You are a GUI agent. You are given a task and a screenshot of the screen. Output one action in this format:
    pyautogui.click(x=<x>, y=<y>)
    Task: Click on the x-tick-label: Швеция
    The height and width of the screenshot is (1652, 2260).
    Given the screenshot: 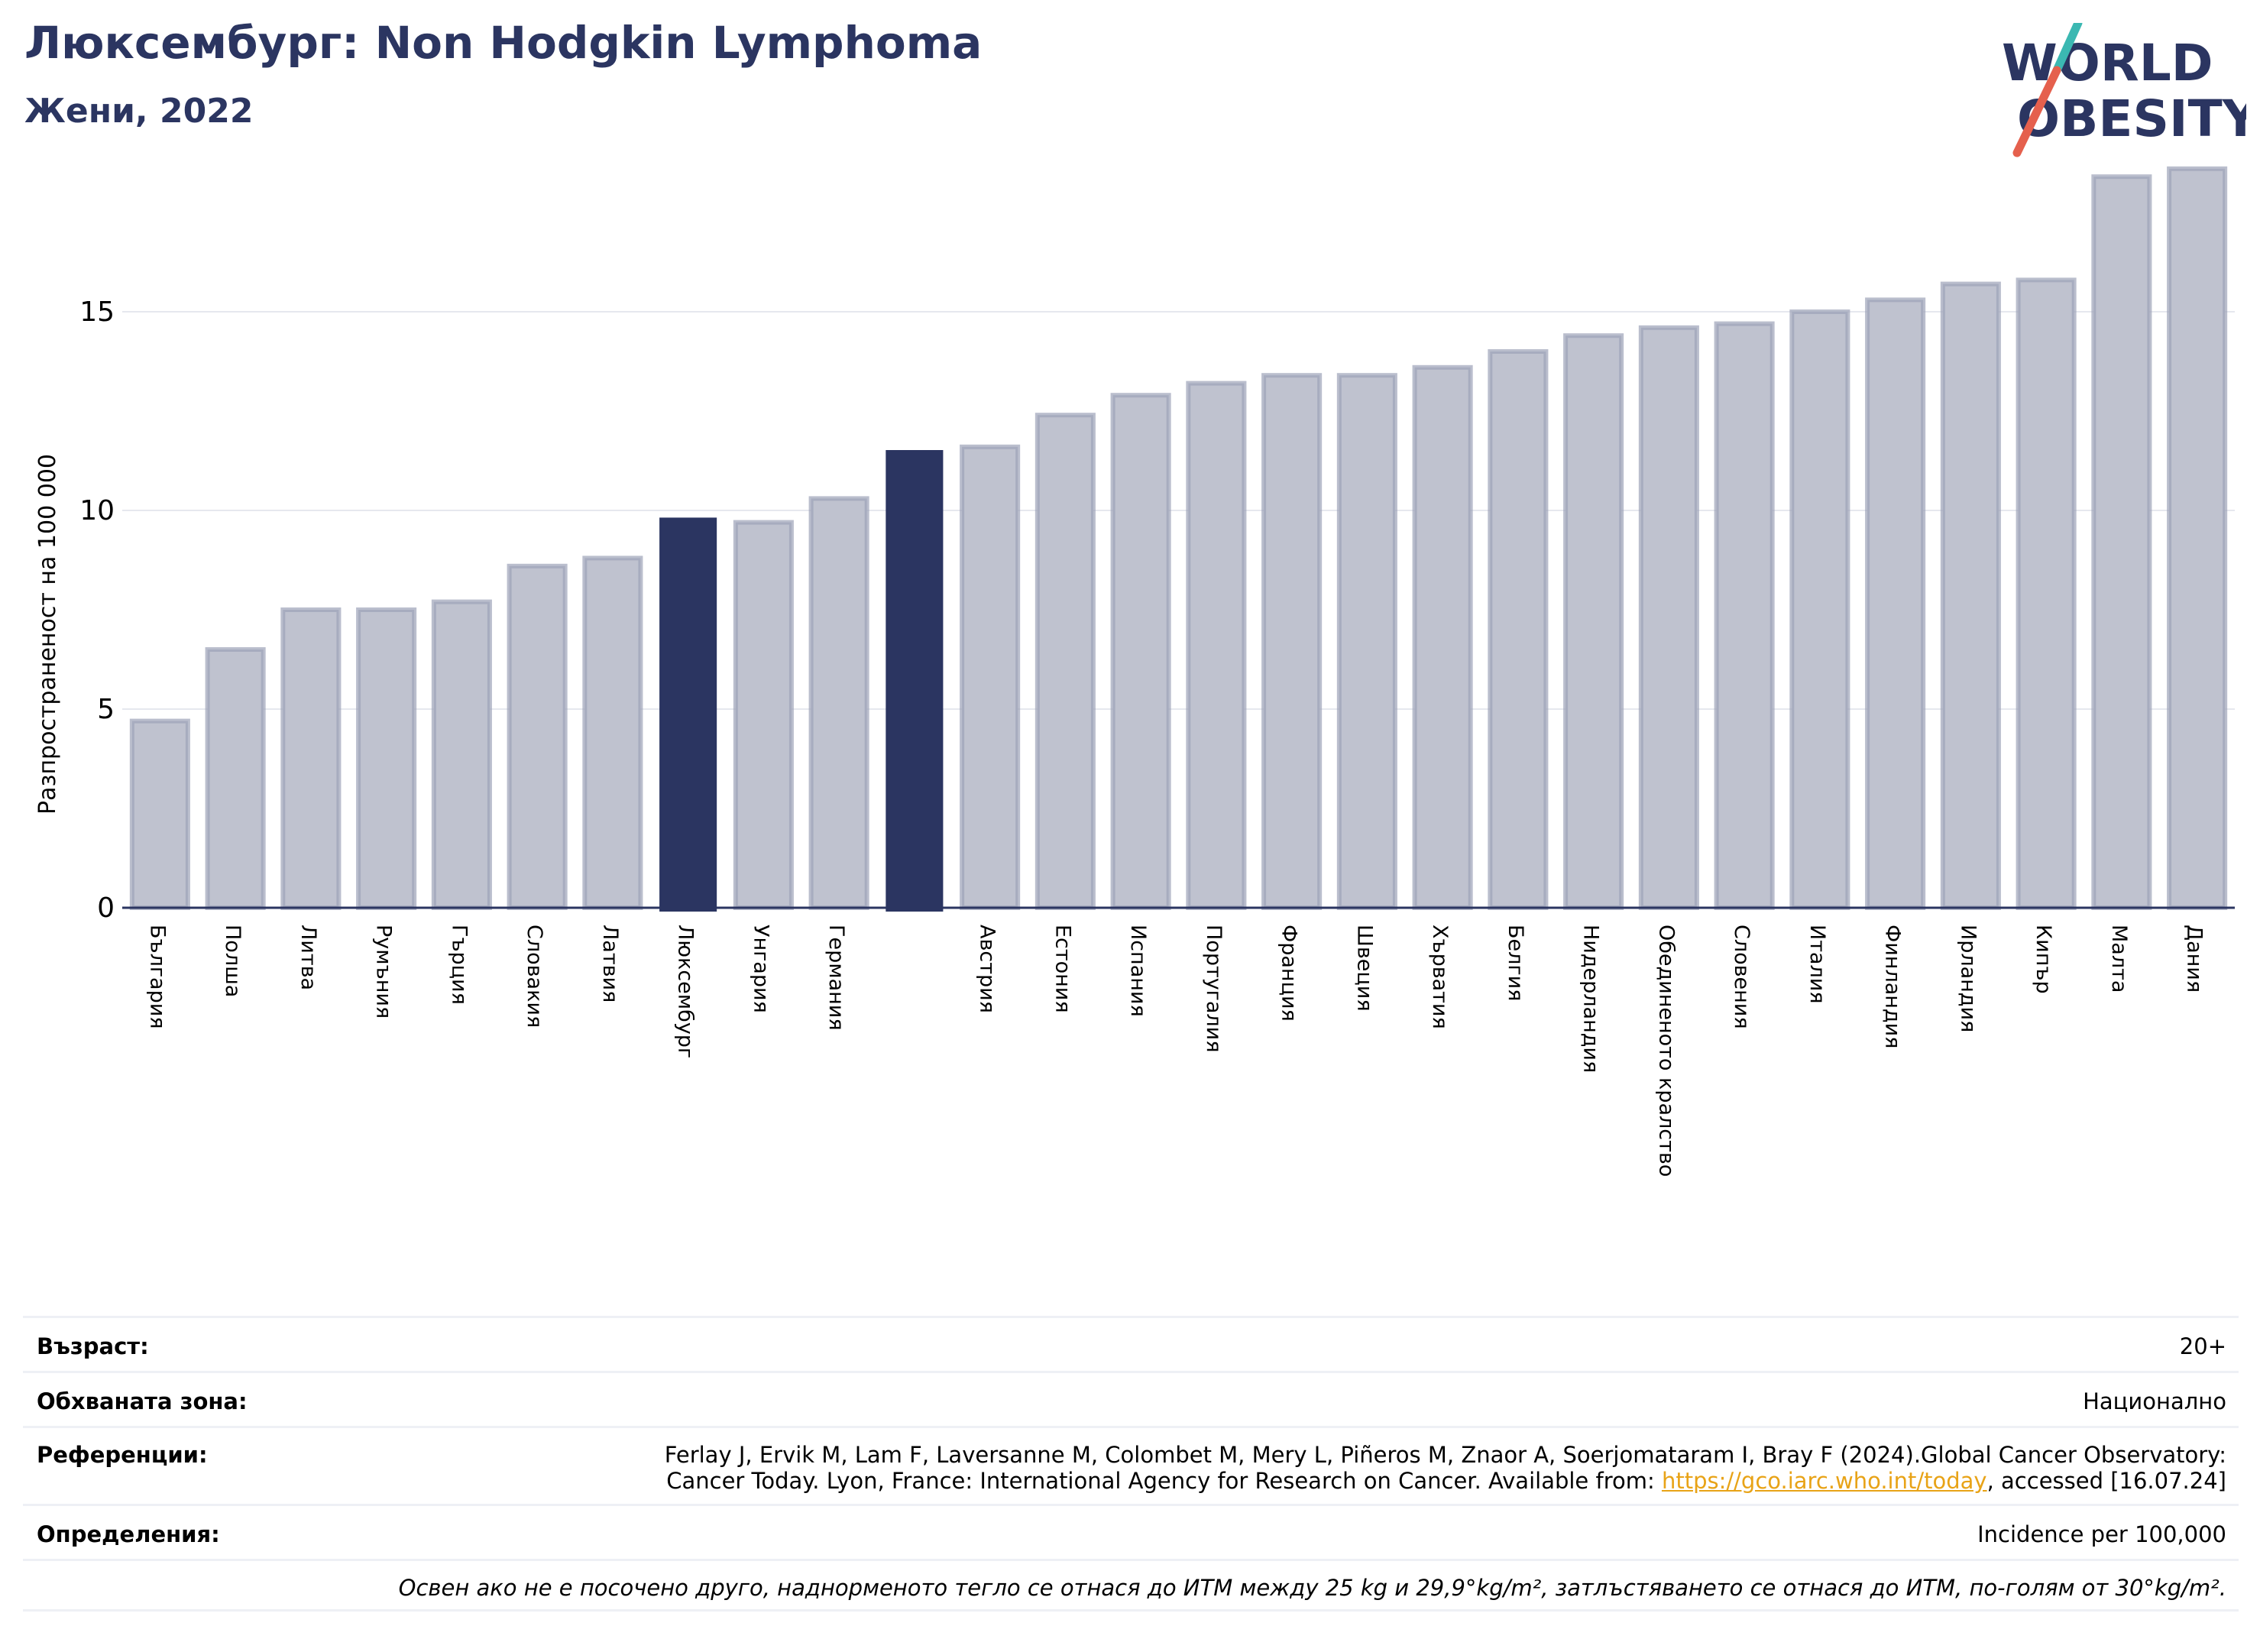 What is the action you would take?
    pyautogui.click(x=1364, y=968)
    